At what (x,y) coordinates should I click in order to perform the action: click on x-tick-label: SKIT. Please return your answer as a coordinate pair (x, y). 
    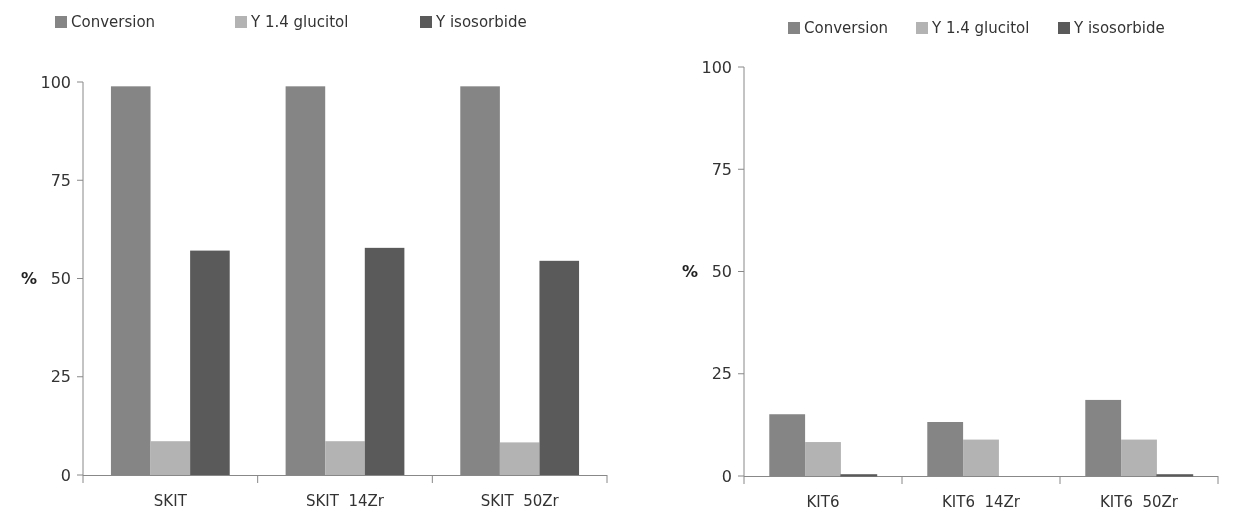
    Looking at the image, I should click on (170, 501).